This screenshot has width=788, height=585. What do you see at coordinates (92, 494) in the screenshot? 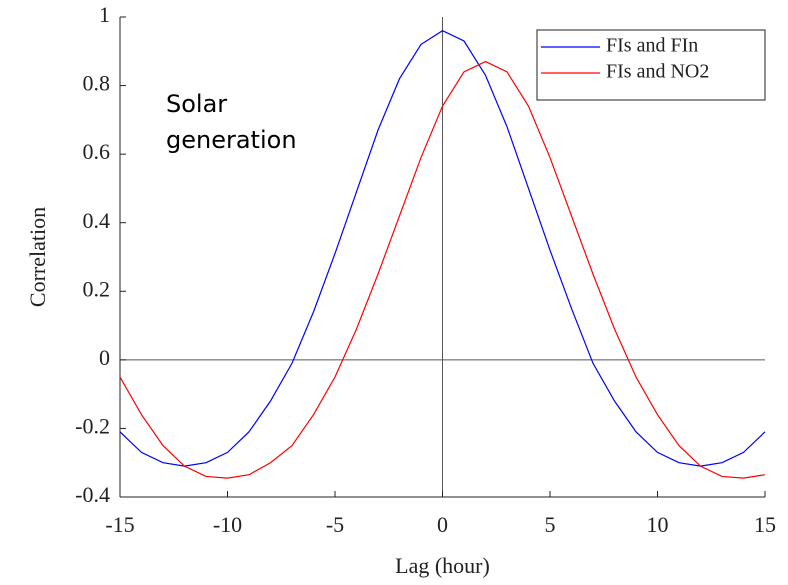
I see `y-tick-label: -0.4` at bounding box center [92, 494].